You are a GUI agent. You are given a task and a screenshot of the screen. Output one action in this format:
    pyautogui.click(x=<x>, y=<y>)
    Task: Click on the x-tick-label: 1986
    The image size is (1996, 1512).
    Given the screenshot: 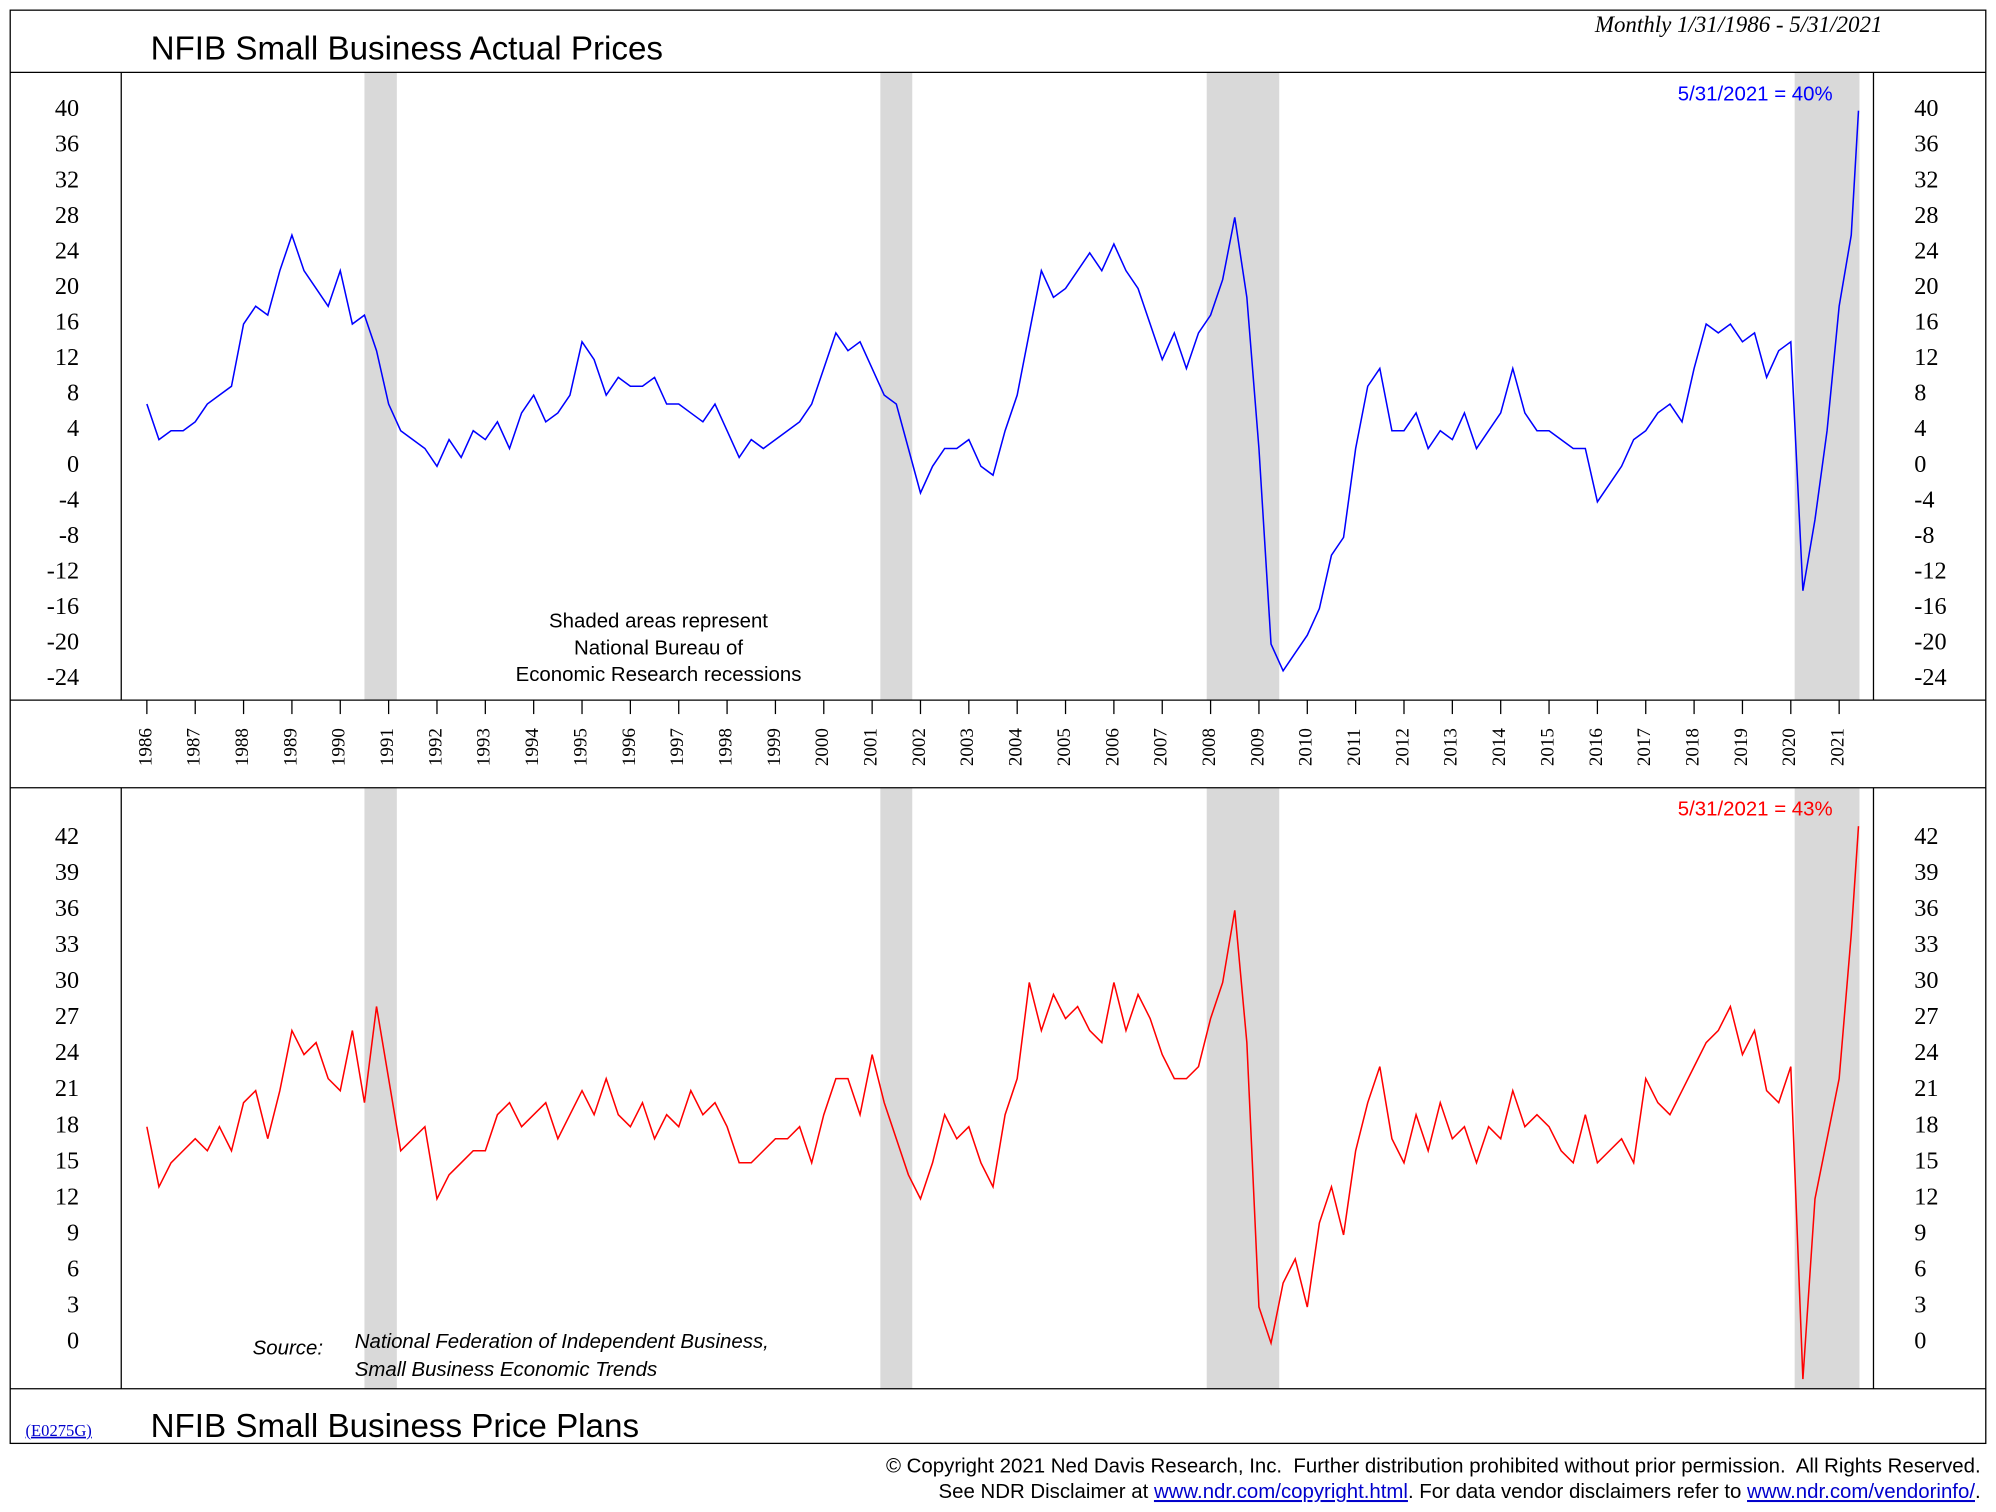 What is the action you would take?
    pyautogui.click(x=145, y=747)
    